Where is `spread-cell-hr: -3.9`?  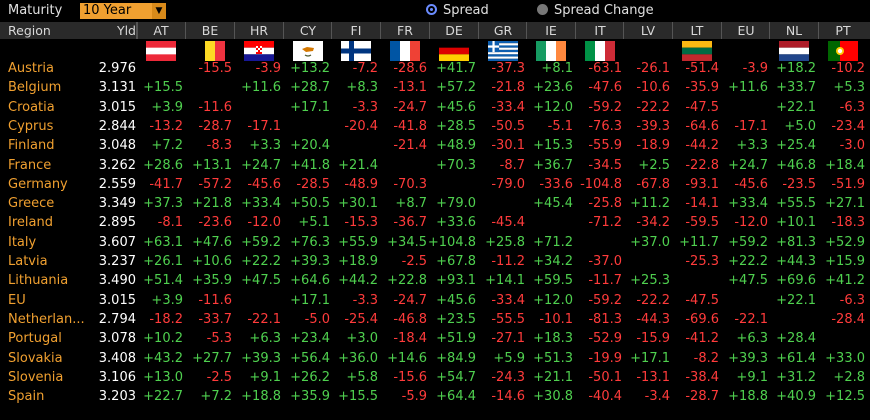 spread-cell-hr: -3.9 is located at coordinates (268, 68).